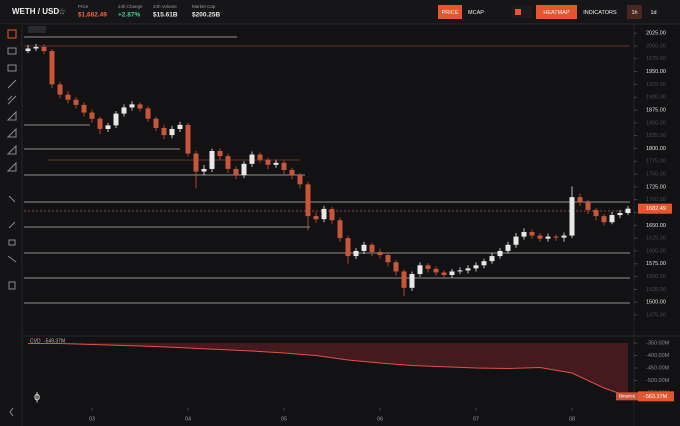 The image size is (680, 426). Describe the element at coordinates (12, 100) in the screenshot. I see `tool-channel` at that location.